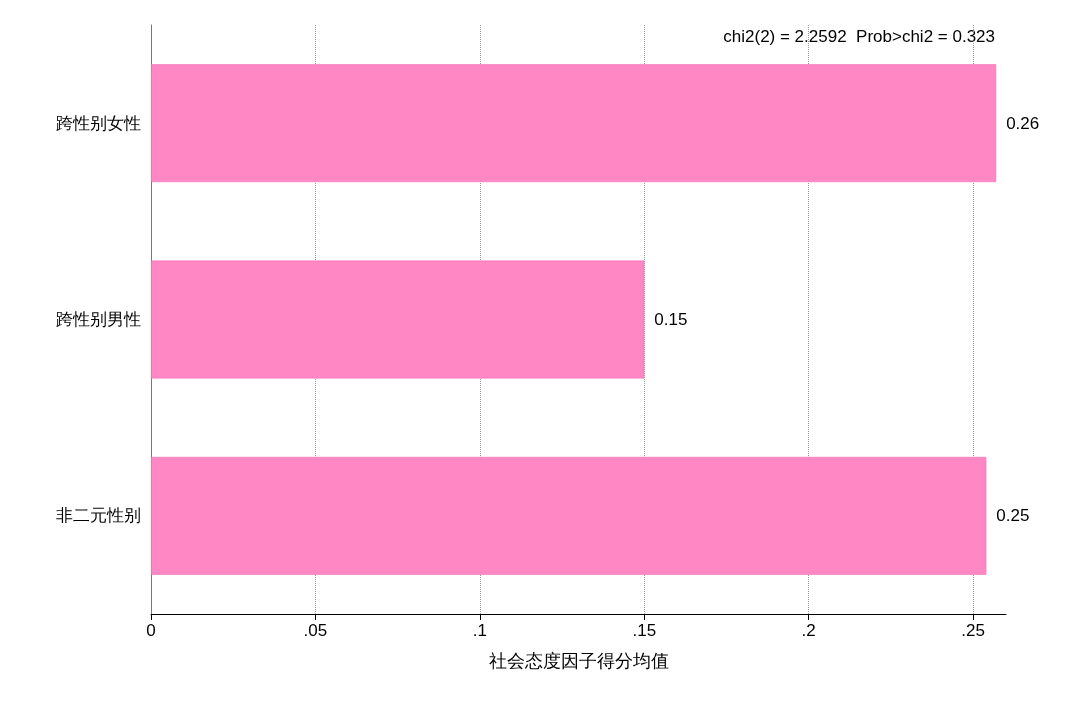 The height and width of the screenshot is (720, 1080). I want to click on y-tick-label: 跨性别男性, so click(98, 319).